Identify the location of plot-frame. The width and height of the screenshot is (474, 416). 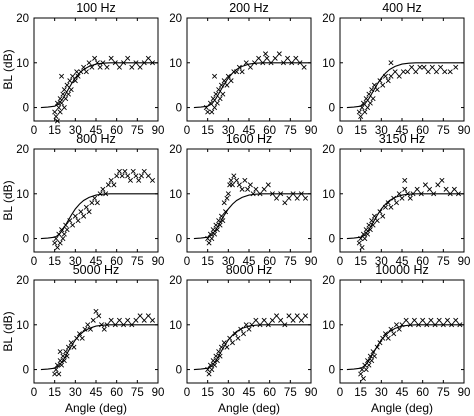
(402, 331).